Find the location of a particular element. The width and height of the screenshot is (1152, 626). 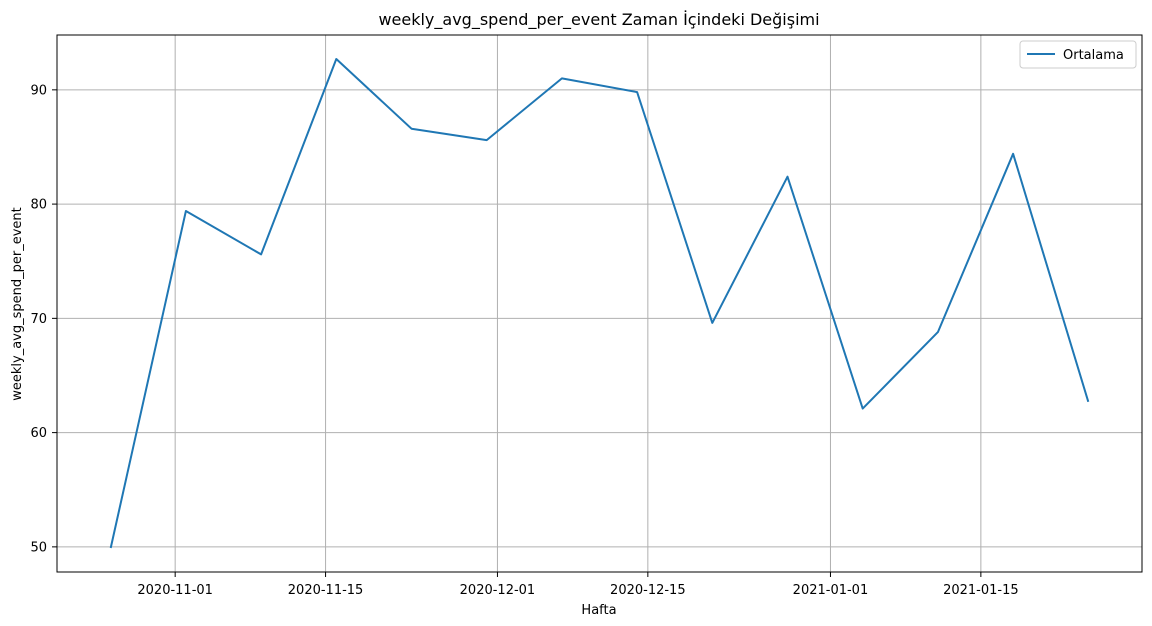

legend-label: Ortalama is located at coordinates (1093, 55).